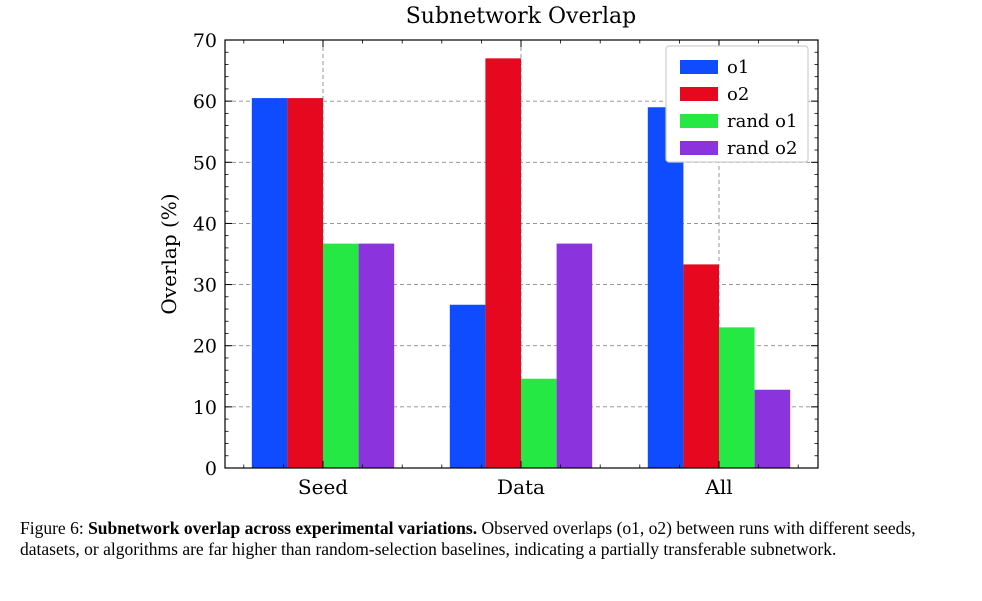  Describe the element at coordinates (699, 121) in the screenshot. I see `legend-swatch-rand-o1` at that location.